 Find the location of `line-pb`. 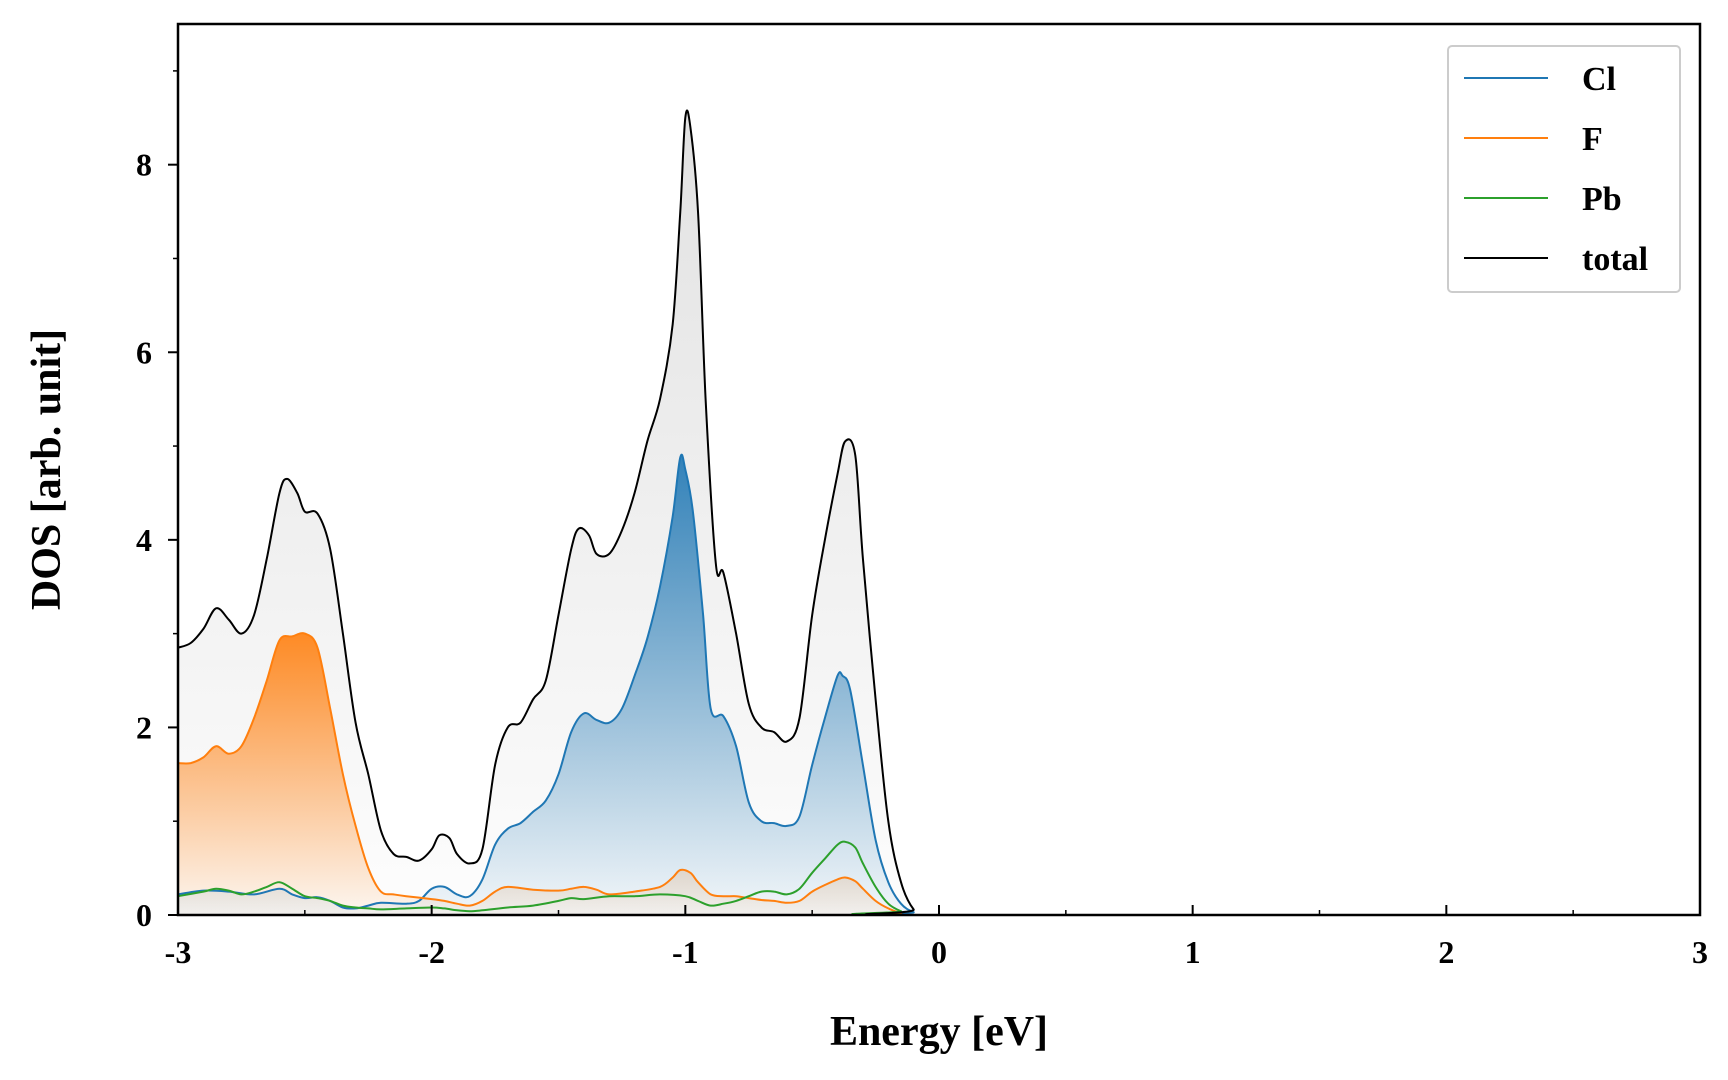

line-pb is located at coordinates (938, 878).